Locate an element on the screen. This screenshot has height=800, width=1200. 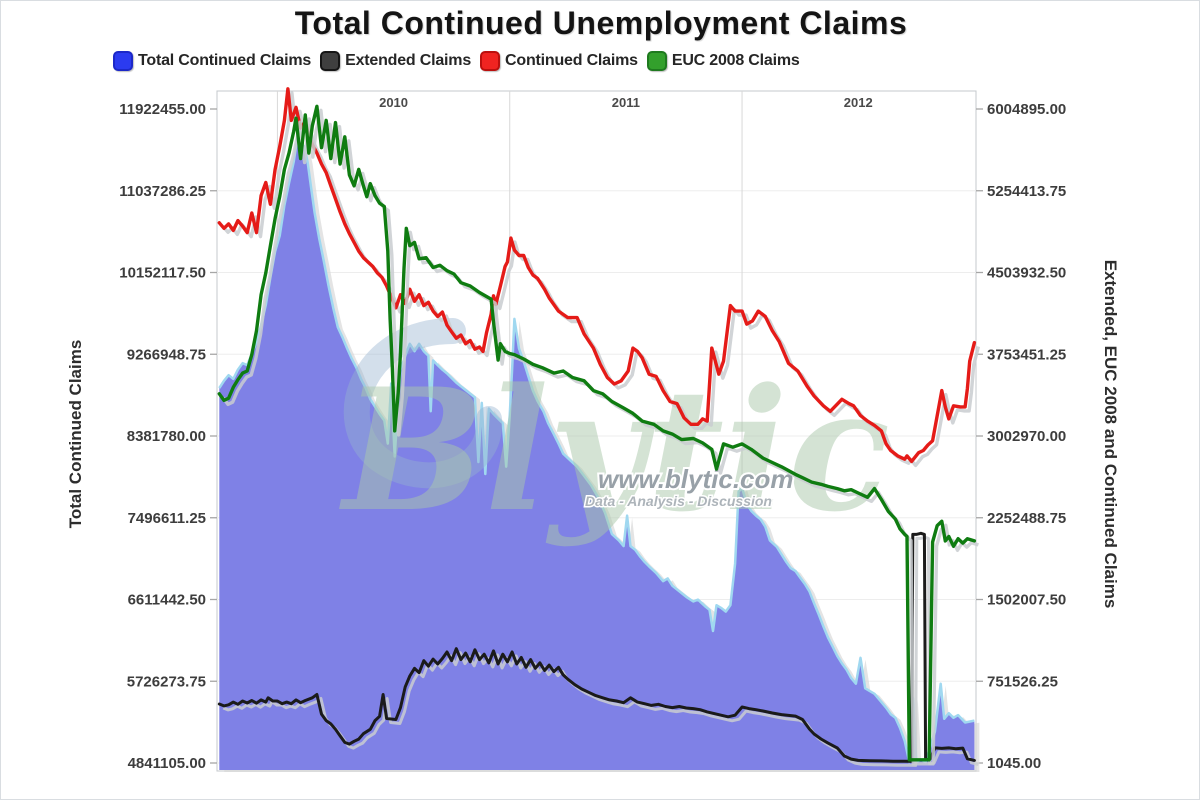
left-axis-title: Total Continued Claims is located at coordinates (75, 434).